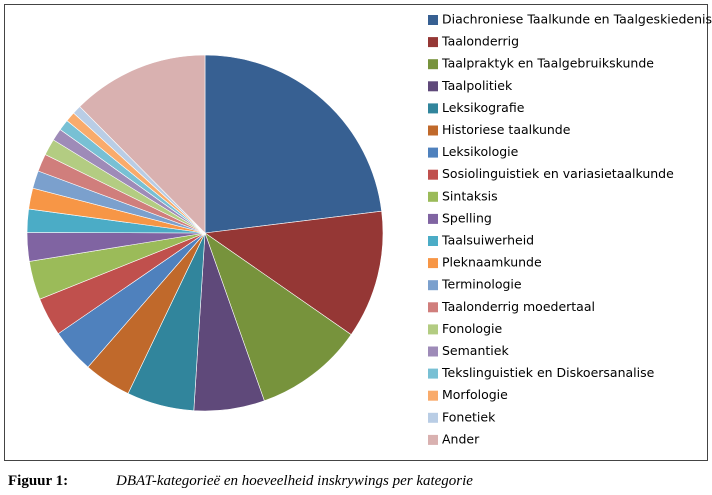 This screenshot has width=712, height=495. Describe the element at coordinates (558, 173) in the screenshot. I see `legend-label: Sosiolinguistiek en variasietaalkunde` at that location.